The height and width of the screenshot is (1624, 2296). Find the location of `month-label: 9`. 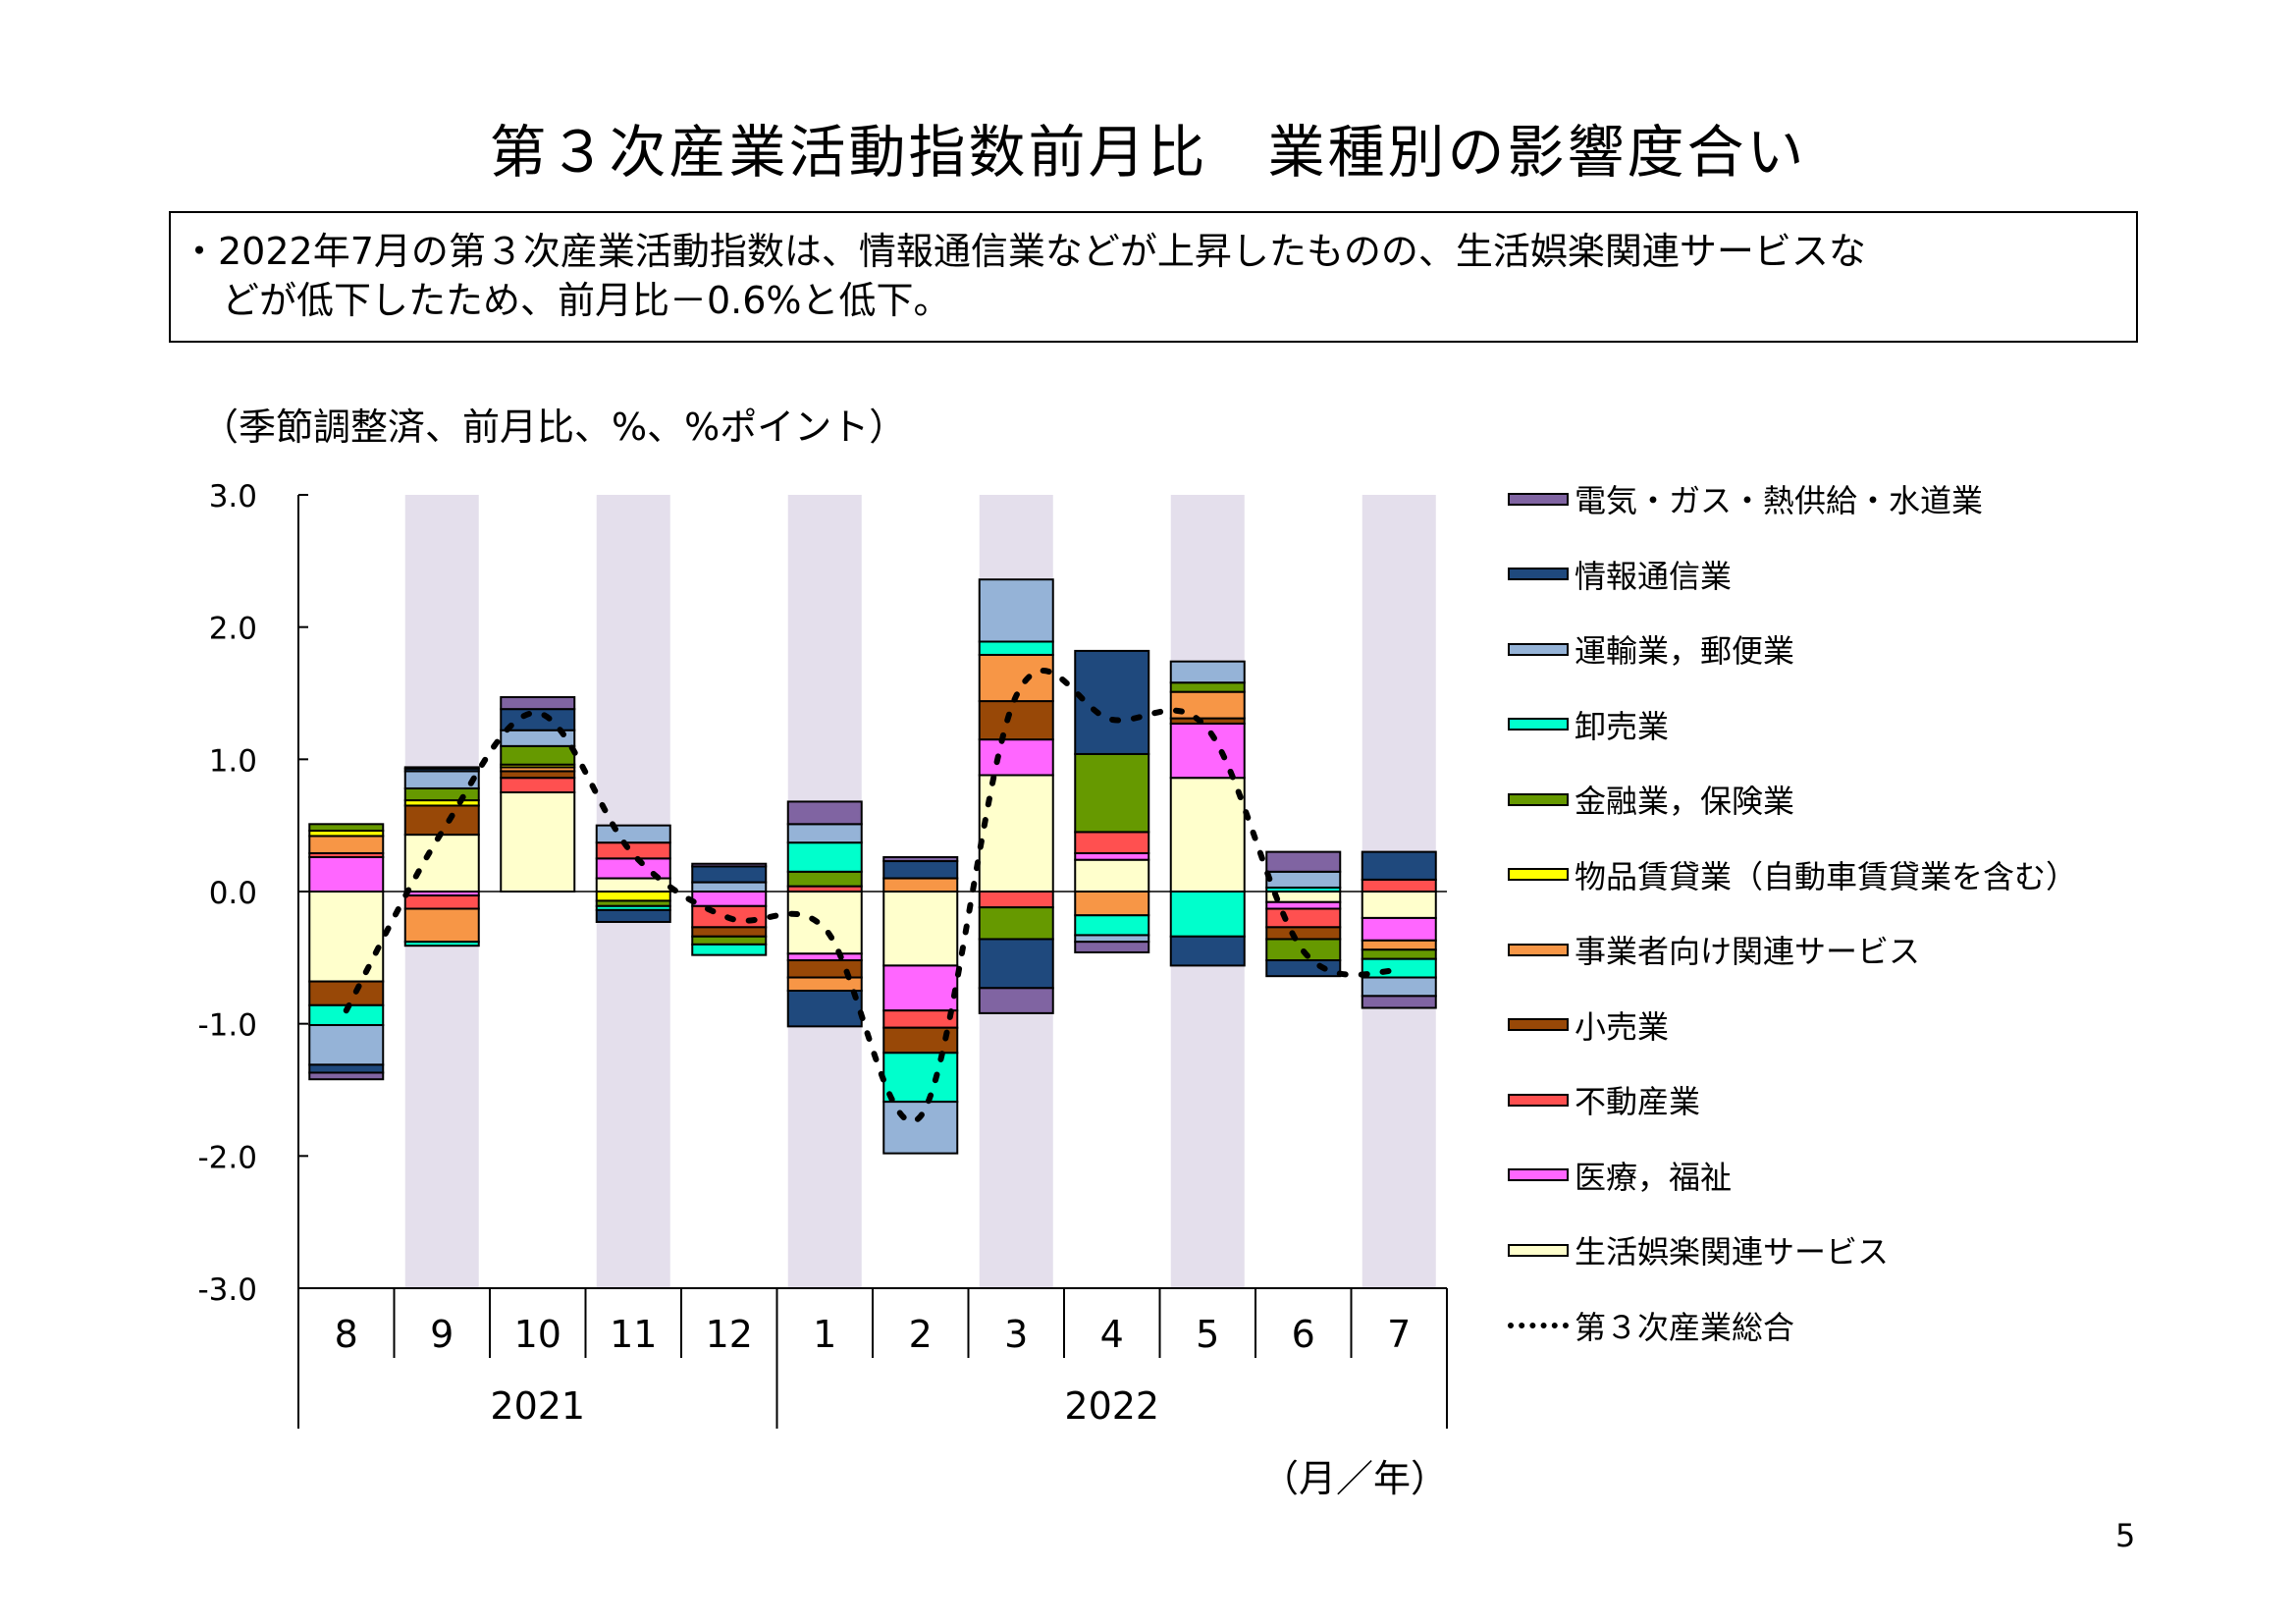

month-label: 9 is located at coordinates (442, 1334).